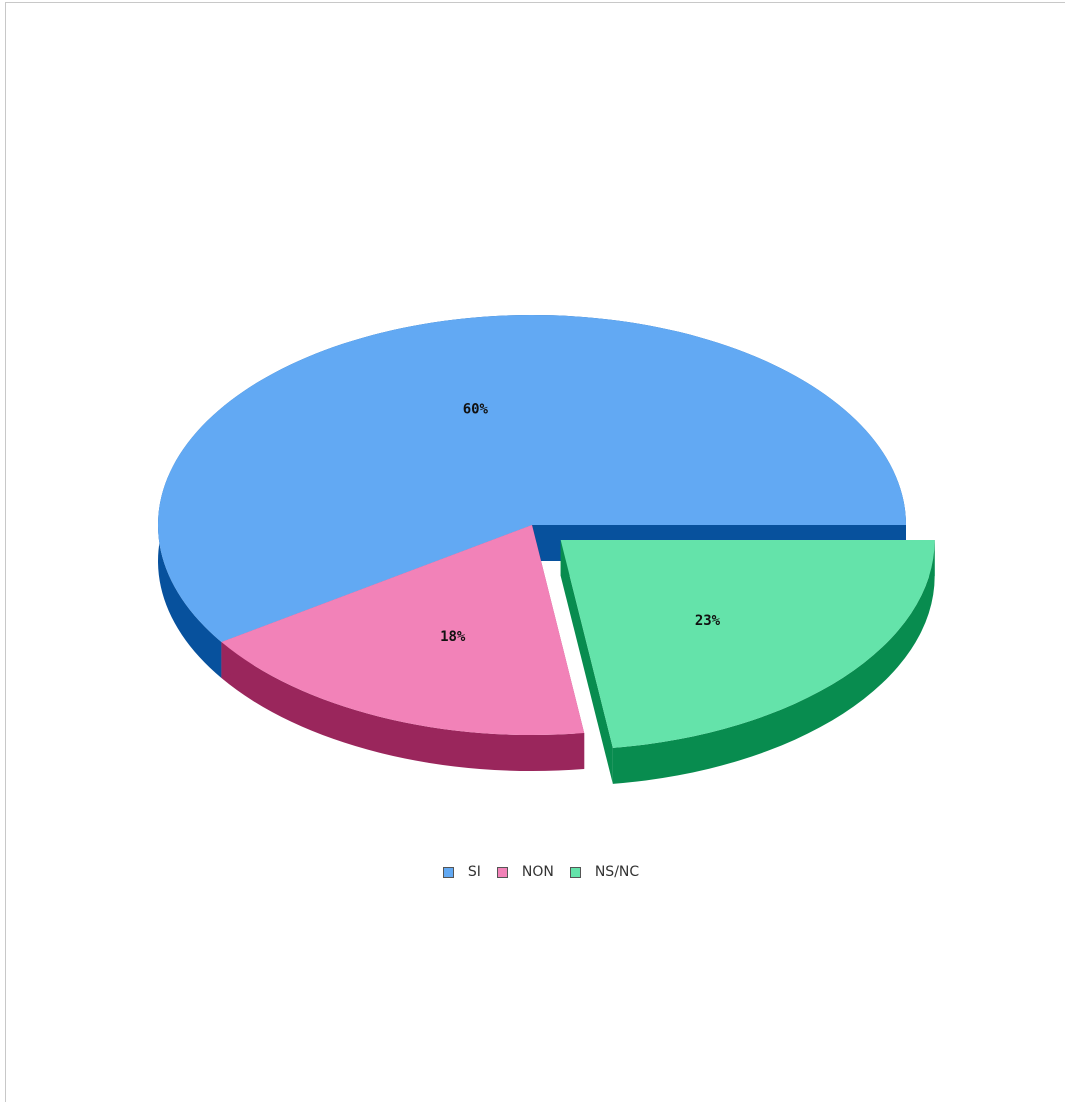  I want to click on pie-side-non, so click(403, 706).